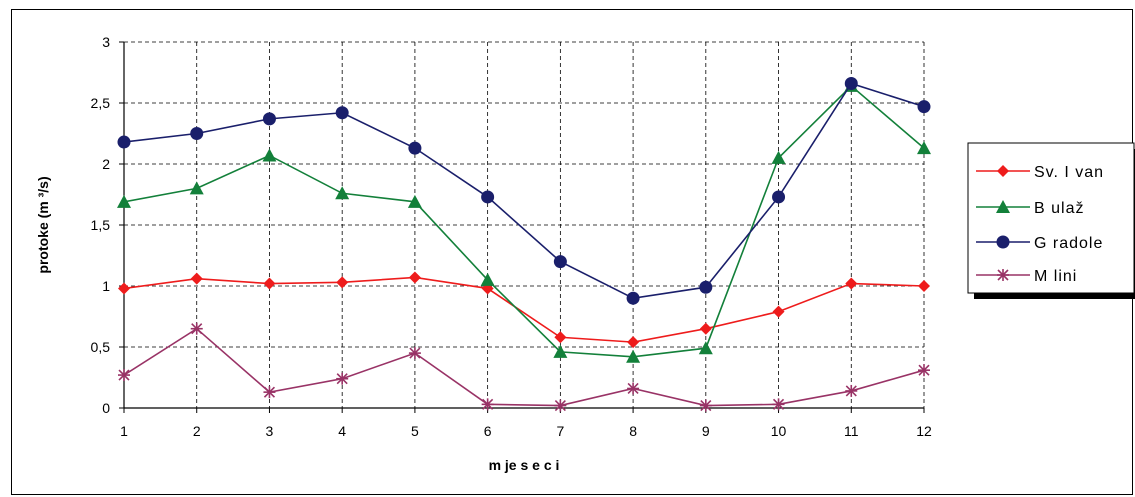 This screenshot has height=497, width=1135. Describe the element at coordinates (43, 224) in the screenshot. I see `y-axis-title: protoke (m ³/s)` at that location.